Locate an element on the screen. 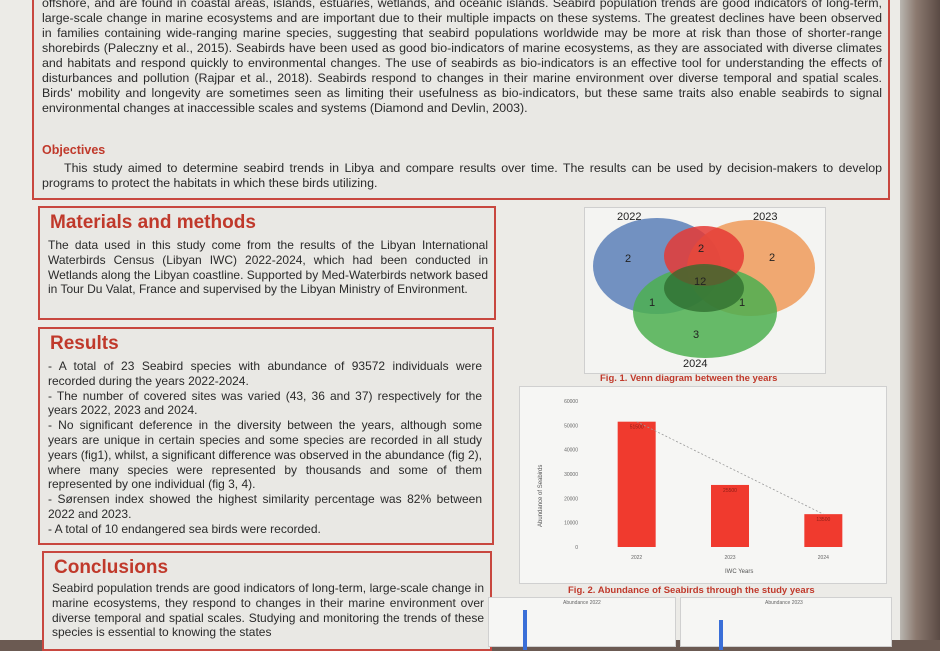 The width and height of the screenshot is (940, 651). y-tick-label: 60000 is located at coordinates (571, 402).